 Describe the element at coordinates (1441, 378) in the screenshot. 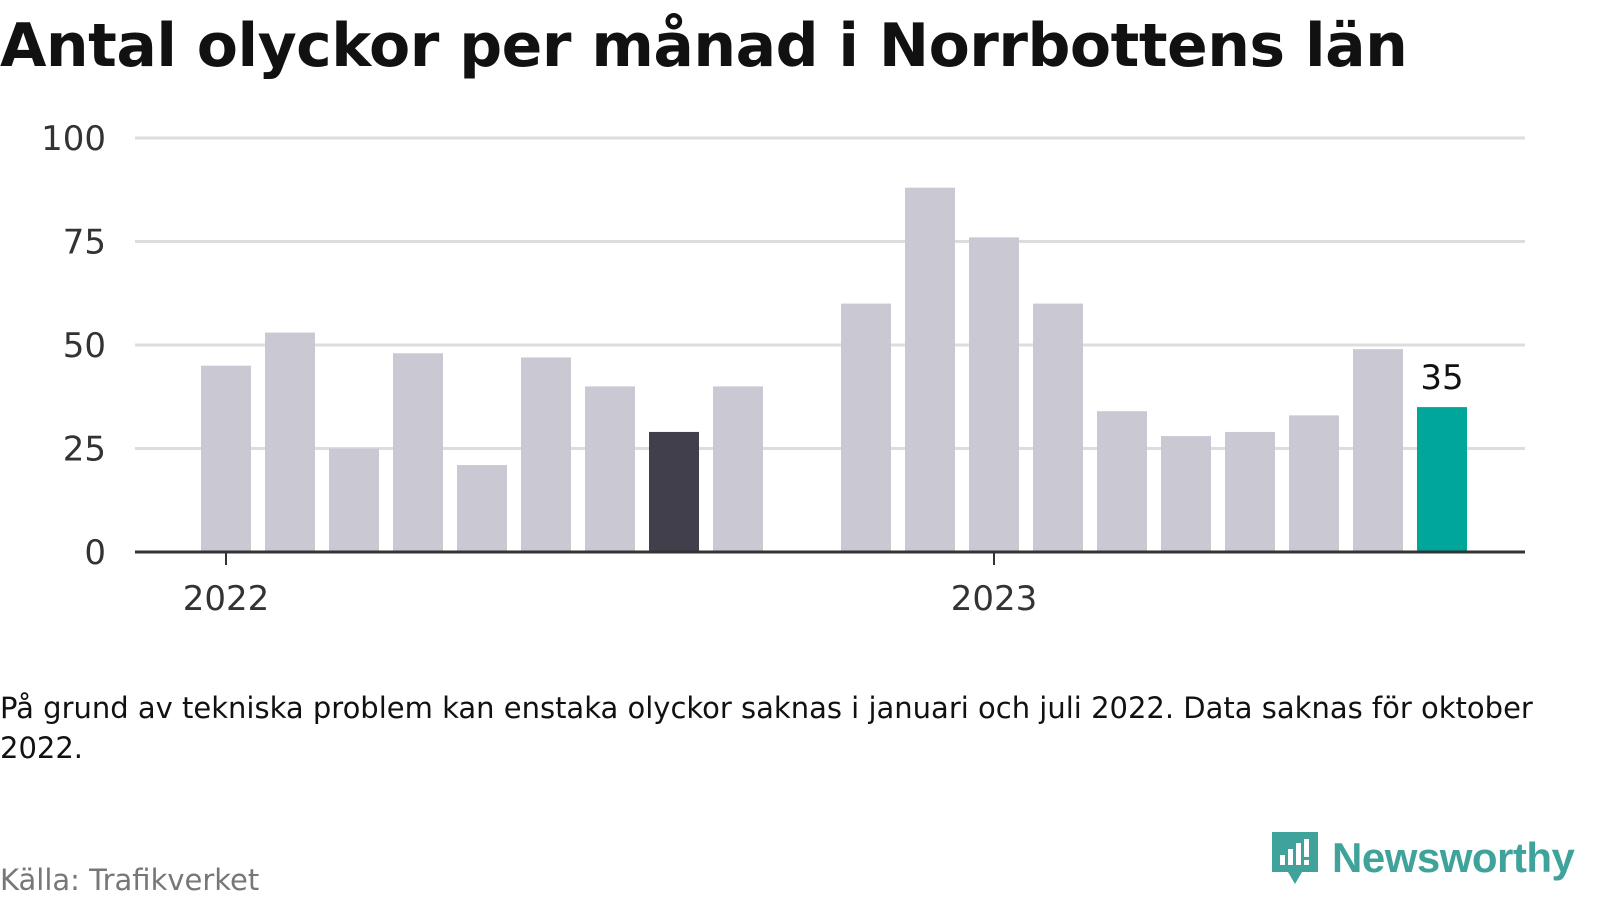

I see `data-label: 35` at that location.